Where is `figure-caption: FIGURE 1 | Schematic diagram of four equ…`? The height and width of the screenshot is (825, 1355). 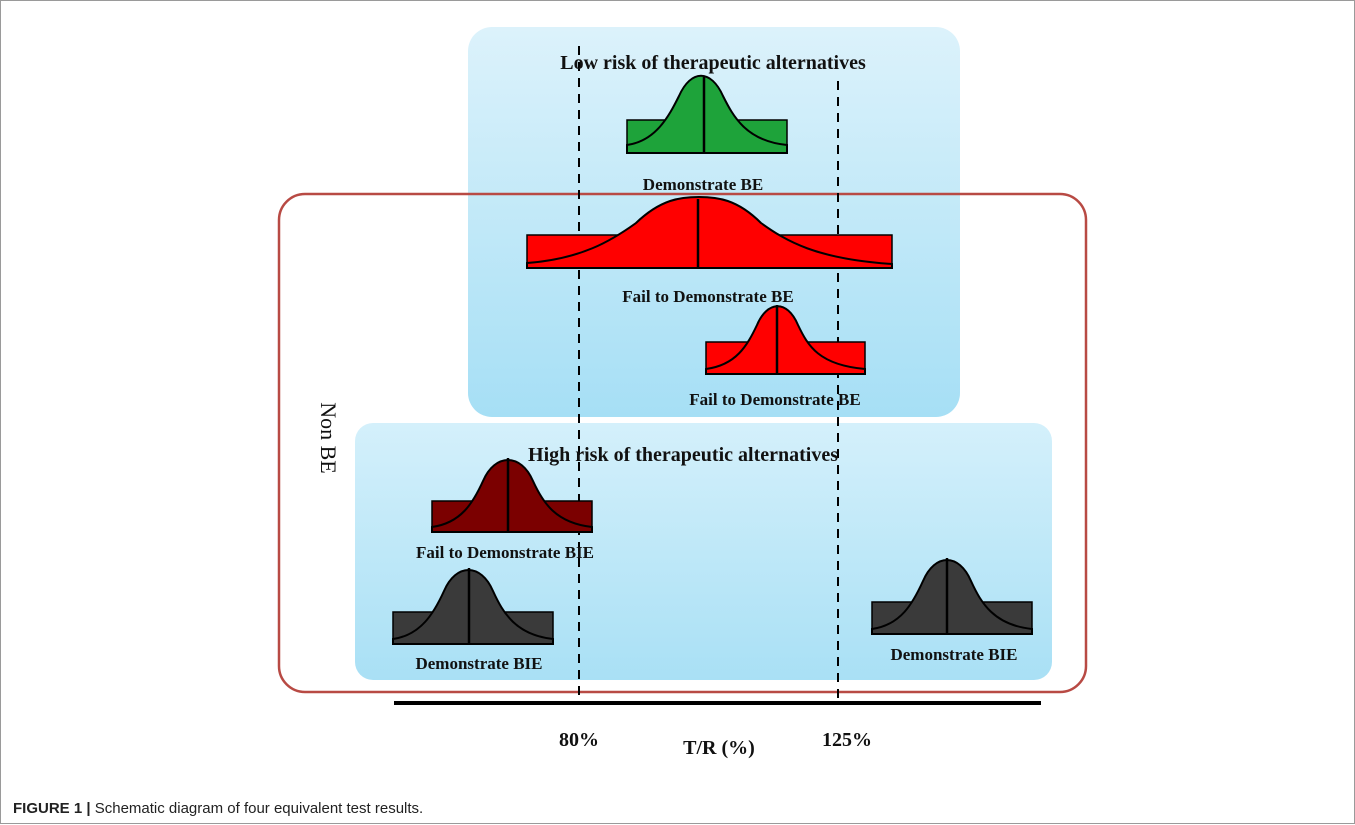 figure-caption: FIGURE 1 | Schematic diagram of four equ… is located at coordinates (218, 808).